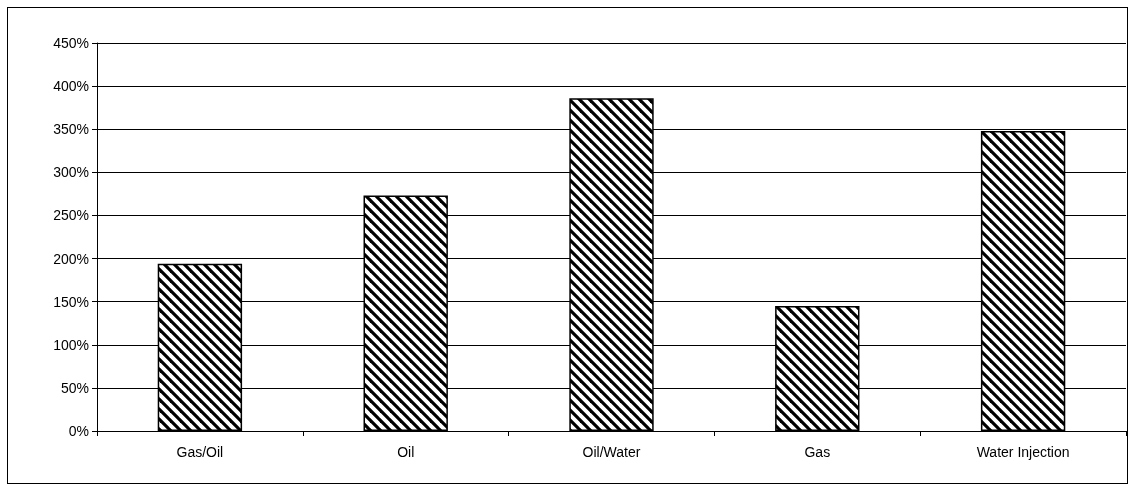 Image resolution: width=1135 pixels, height=494 pixels. Describe the element at coordinates (78, 431) in the screenshot. I see `y-tick-label: 0%` at that location.